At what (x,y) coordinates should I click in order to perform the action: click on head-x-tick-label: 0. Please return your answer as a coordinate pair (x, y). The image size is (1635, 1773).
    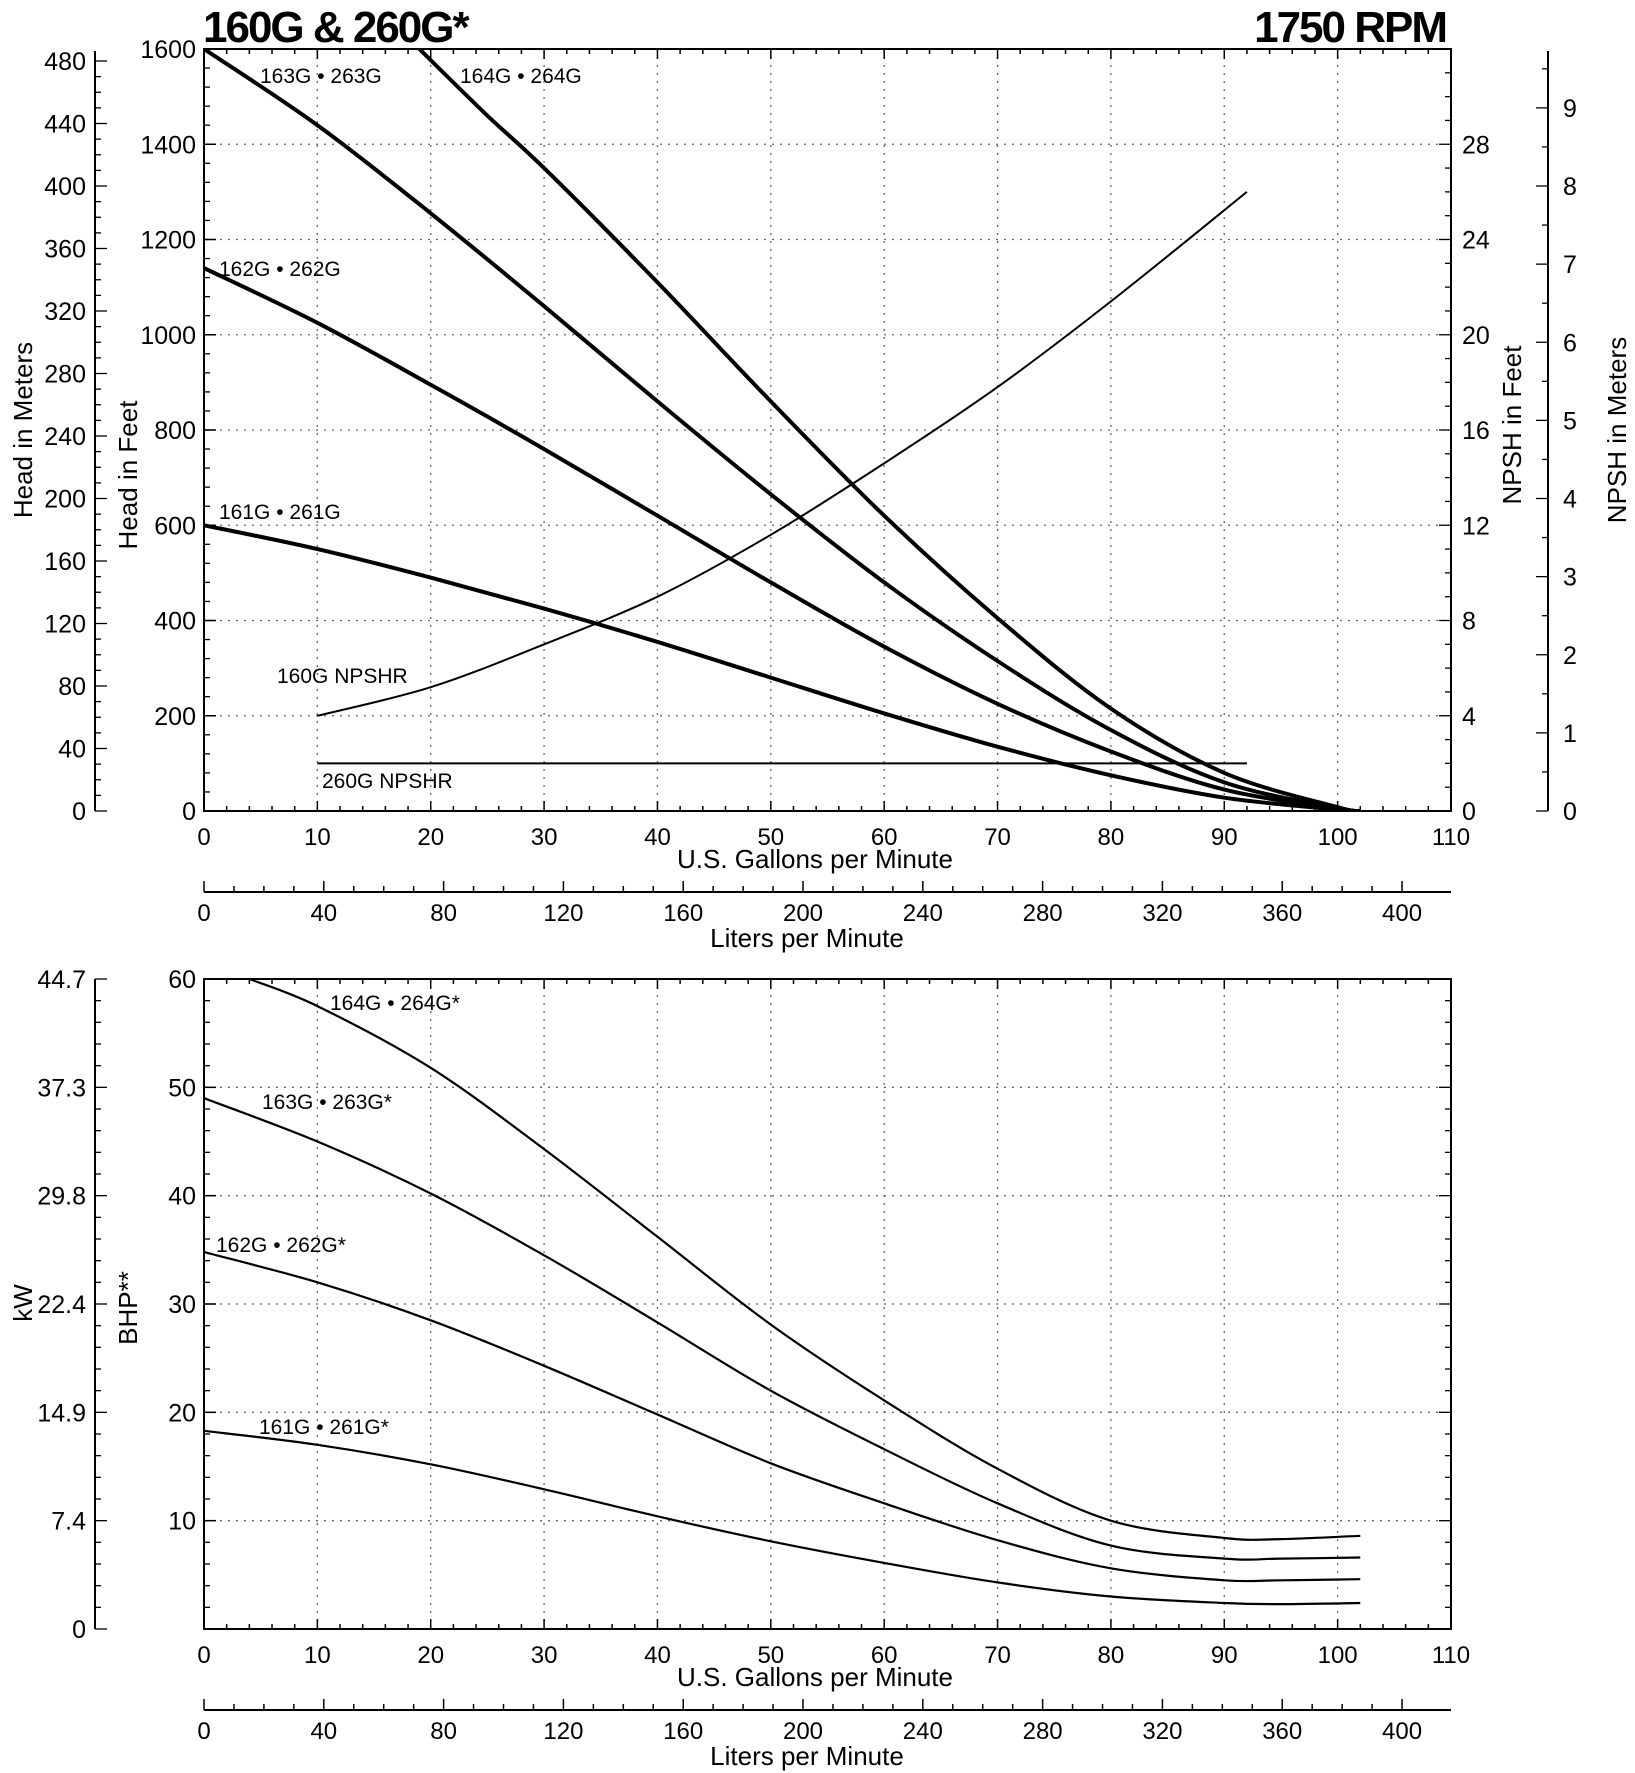
    Looking at the image, I should click on (203, 837).